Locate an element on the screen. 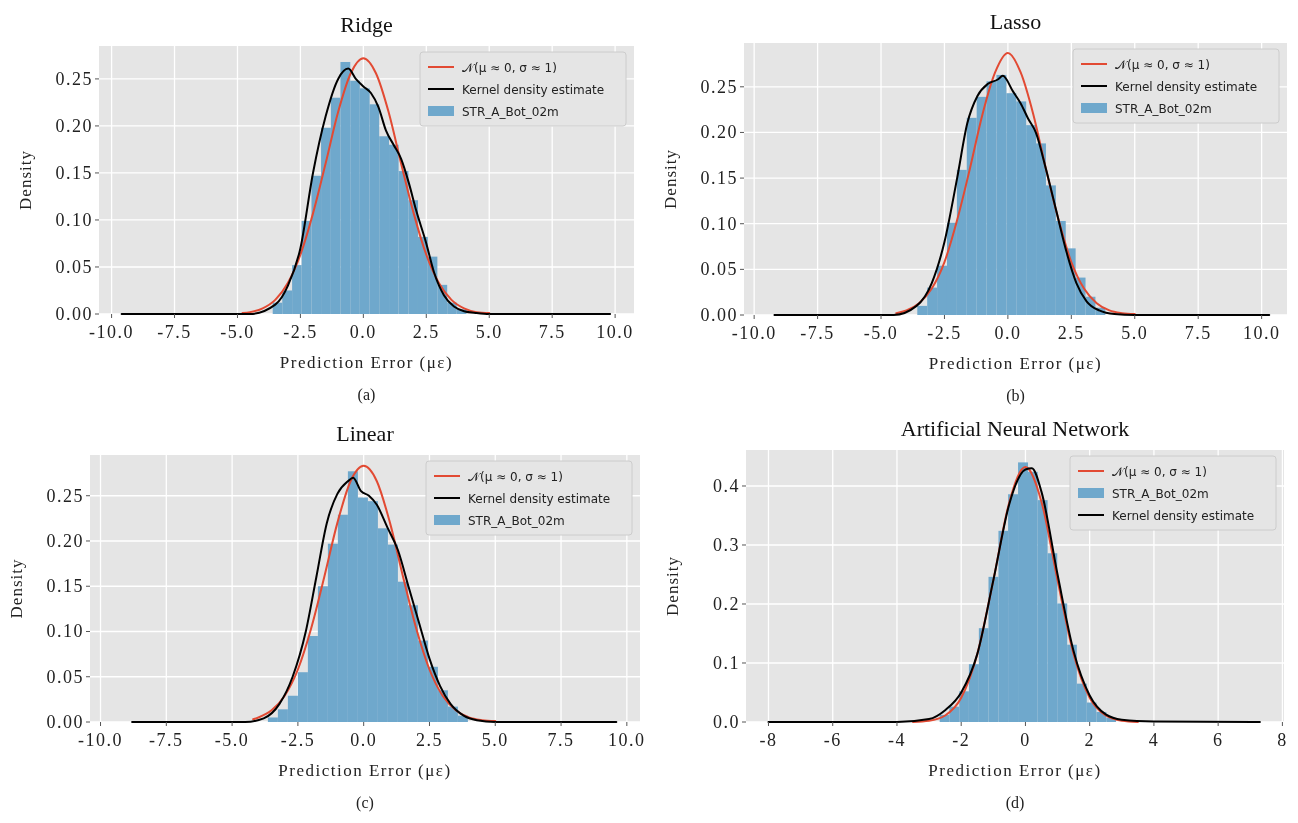 The image size is (1298, 823). y-tick-label: 0.2 is located at coordinates (726, 604).